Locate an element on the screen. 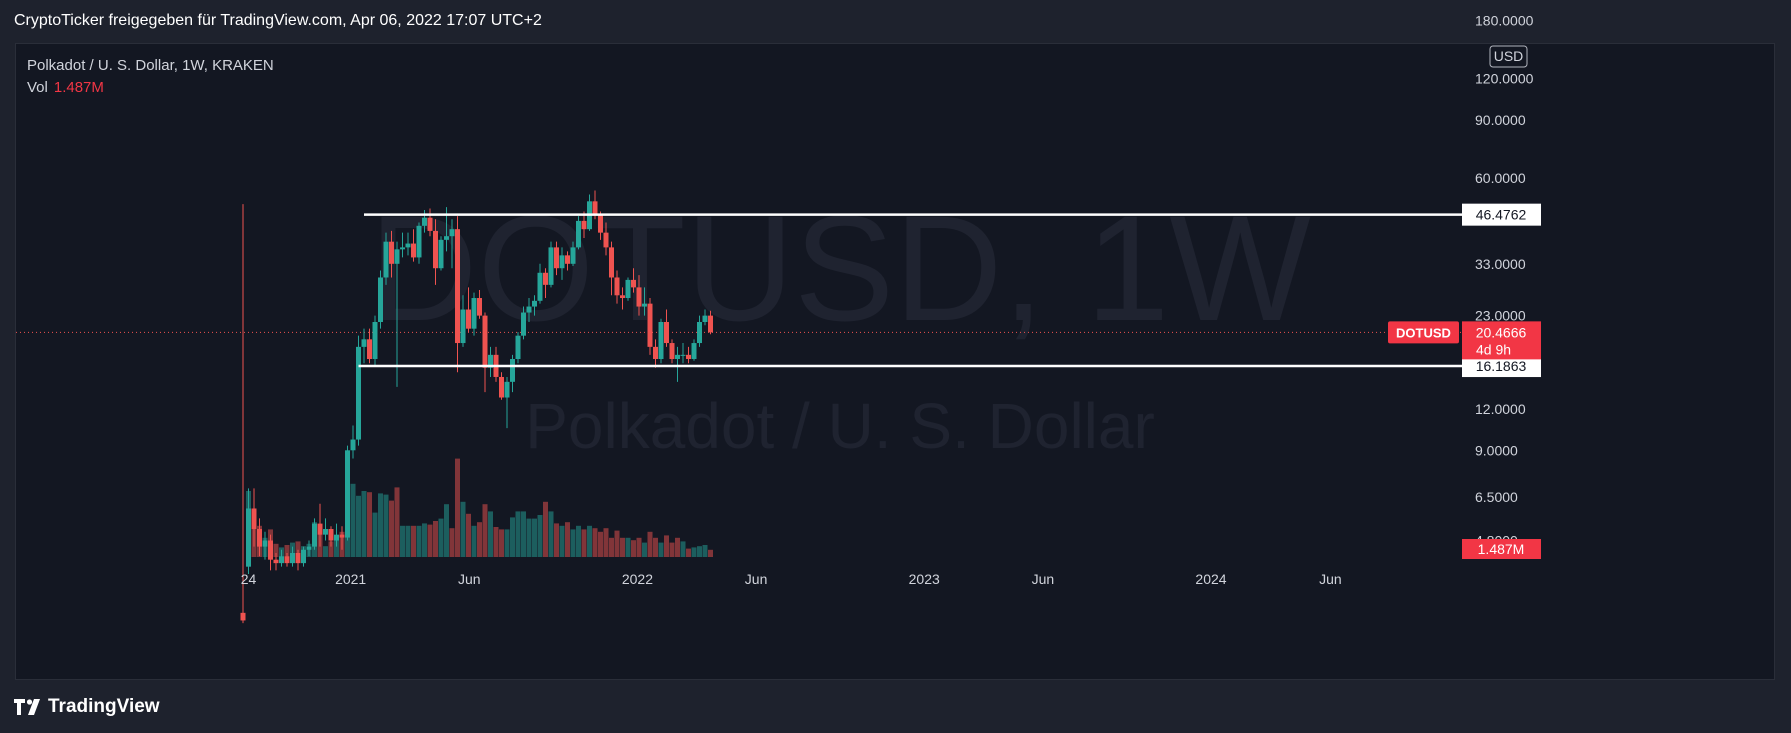  time-tick: 24 is located at coordinates (249, 579).